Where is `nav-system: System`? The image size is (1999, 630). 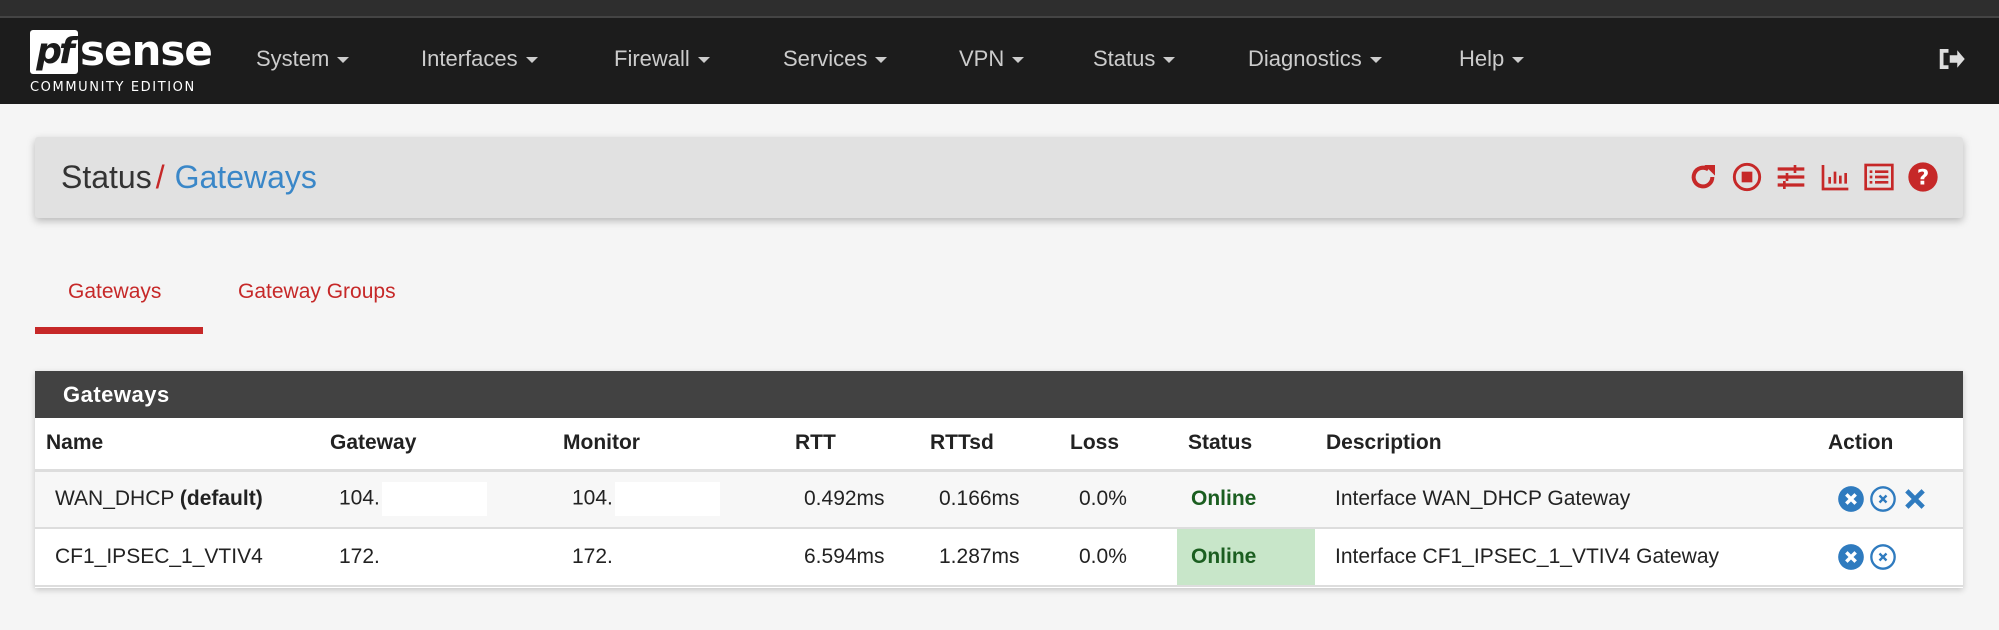 nav-system: System is located at coordinates (303, 59).